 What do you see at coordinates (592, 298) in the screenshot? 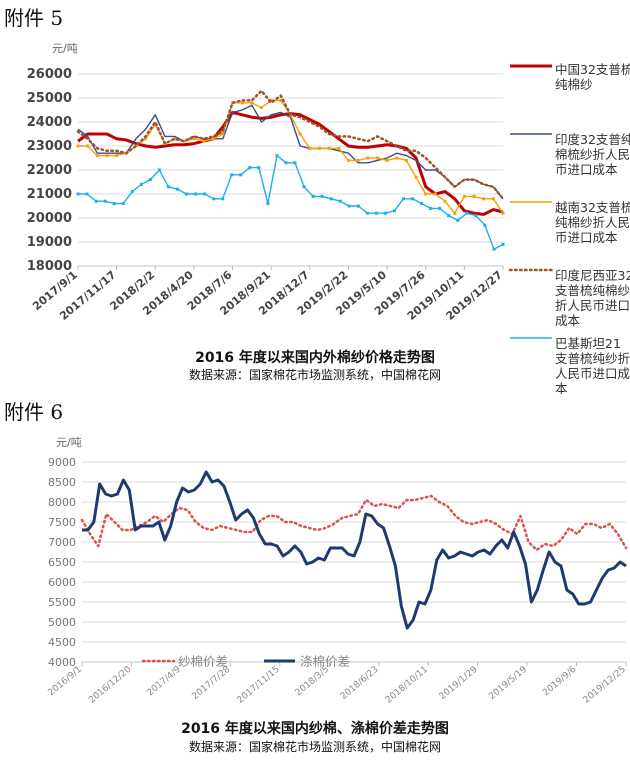
I see `legend-indonesia: 印度尼西亚32支普梳纯棉纱折人民币进口成本` at bounding box center [592, 298].